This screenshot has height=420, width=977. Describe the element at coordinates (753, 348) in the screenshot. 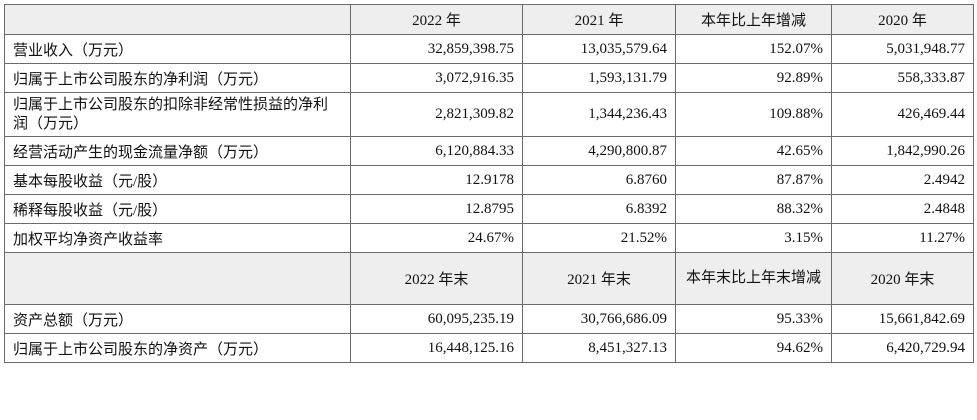

I see `table-cell: 94.62%` at that location.